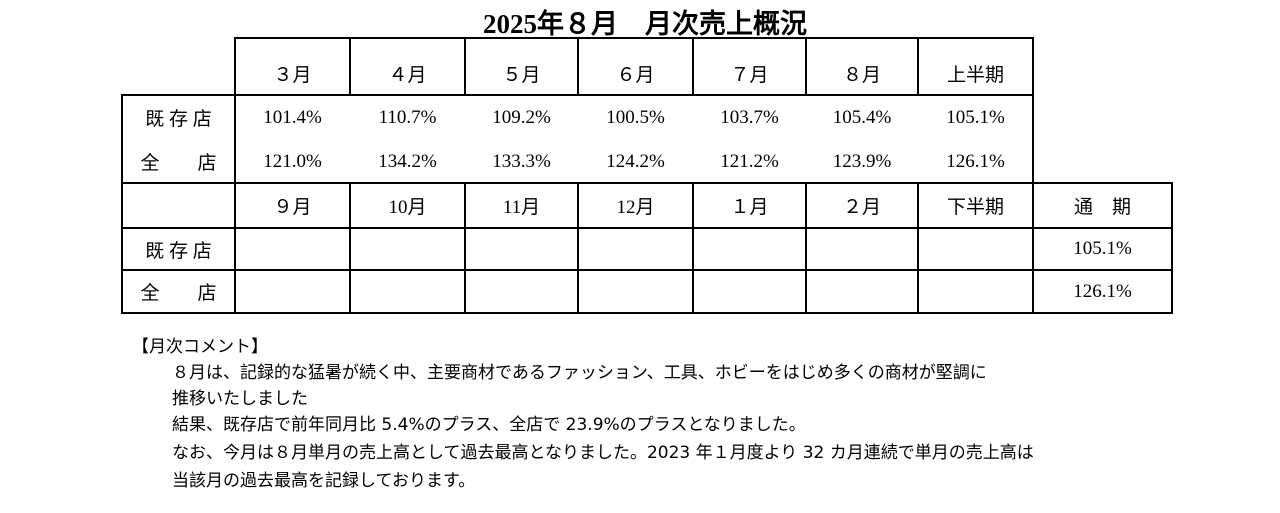 The width and height of the screenshot is (1280, 513). What do you see at coordinates (521, 161) in the screenshot?
I see `value-cell: 133.3%` at bounding box center [521, 161].